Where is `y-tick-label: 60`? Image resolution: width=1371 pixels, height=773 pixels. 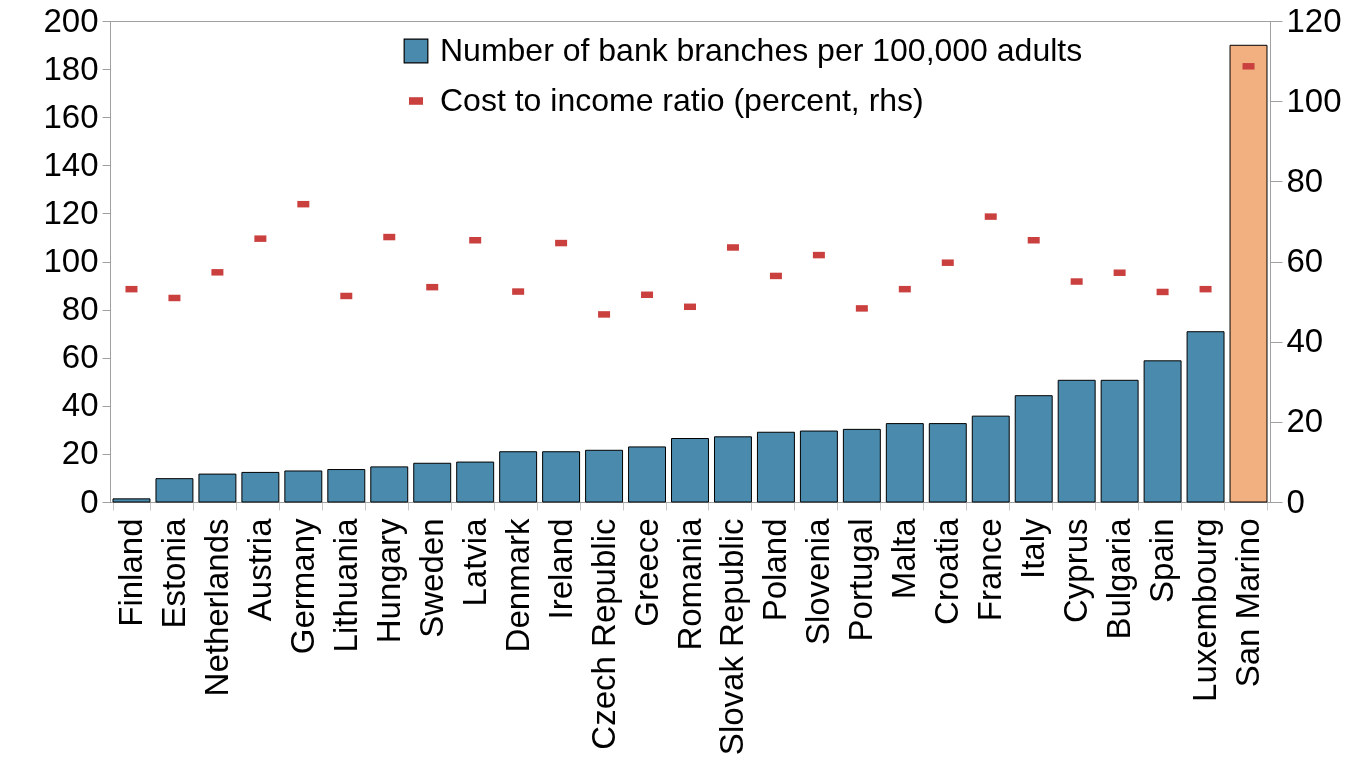 y-tick-label: 60 is located at coordinates (80, 357).